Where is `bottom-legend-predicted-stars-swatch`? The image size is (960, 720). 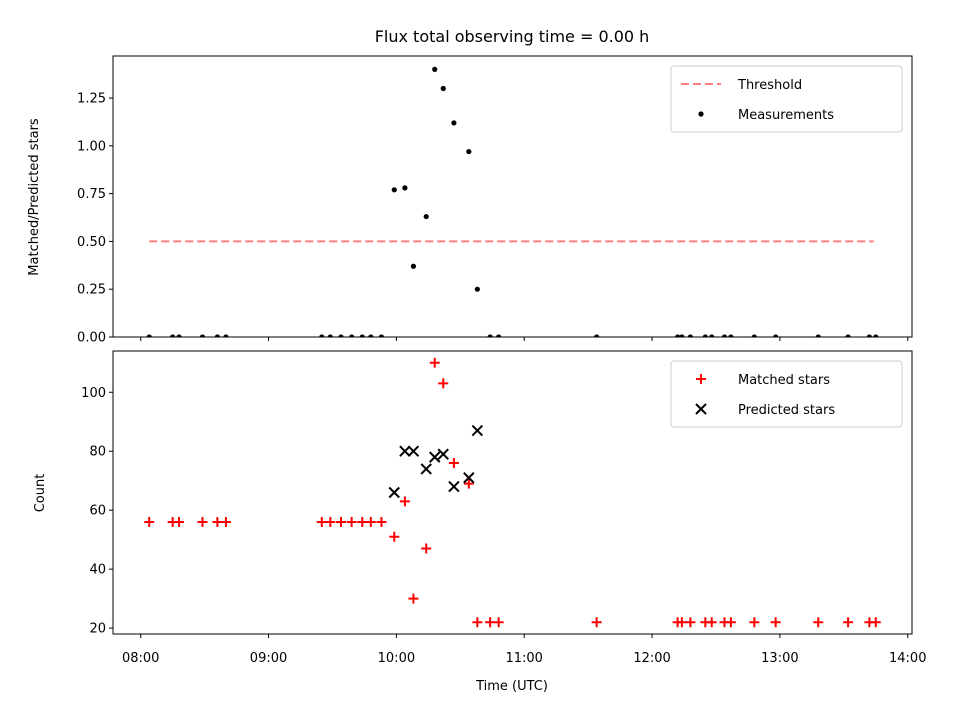 bottom-legend-predicted-stars-swatch is located at coordinates (701, 409).